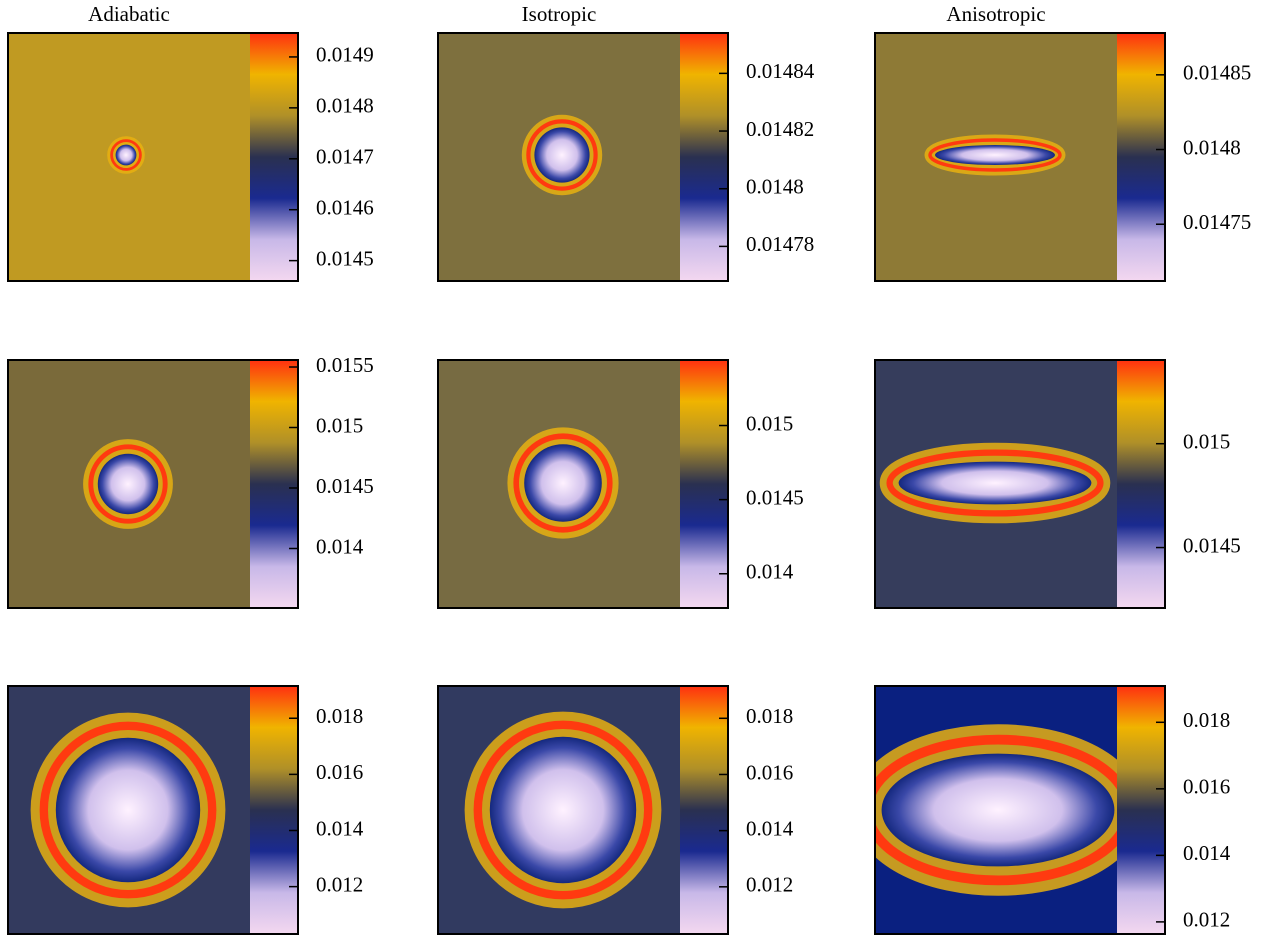 Image resolution: width=1287 pixels, height=938 pixels. What do you see at coordinates (345, 365) in the screenshot?
I see `colorbar-tick-label: 0.0155` at bounding box center [345, 365].